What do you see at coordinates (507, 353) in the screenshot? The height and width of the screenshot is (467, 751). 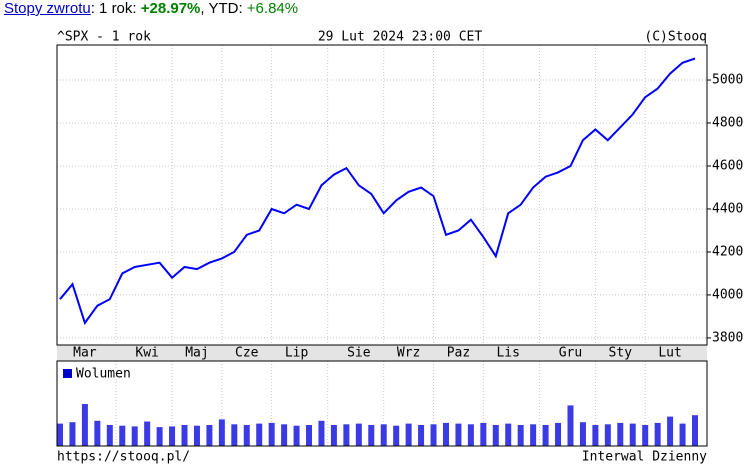 I see `x-tick-label: Lis` at bounding box center [507, 353].